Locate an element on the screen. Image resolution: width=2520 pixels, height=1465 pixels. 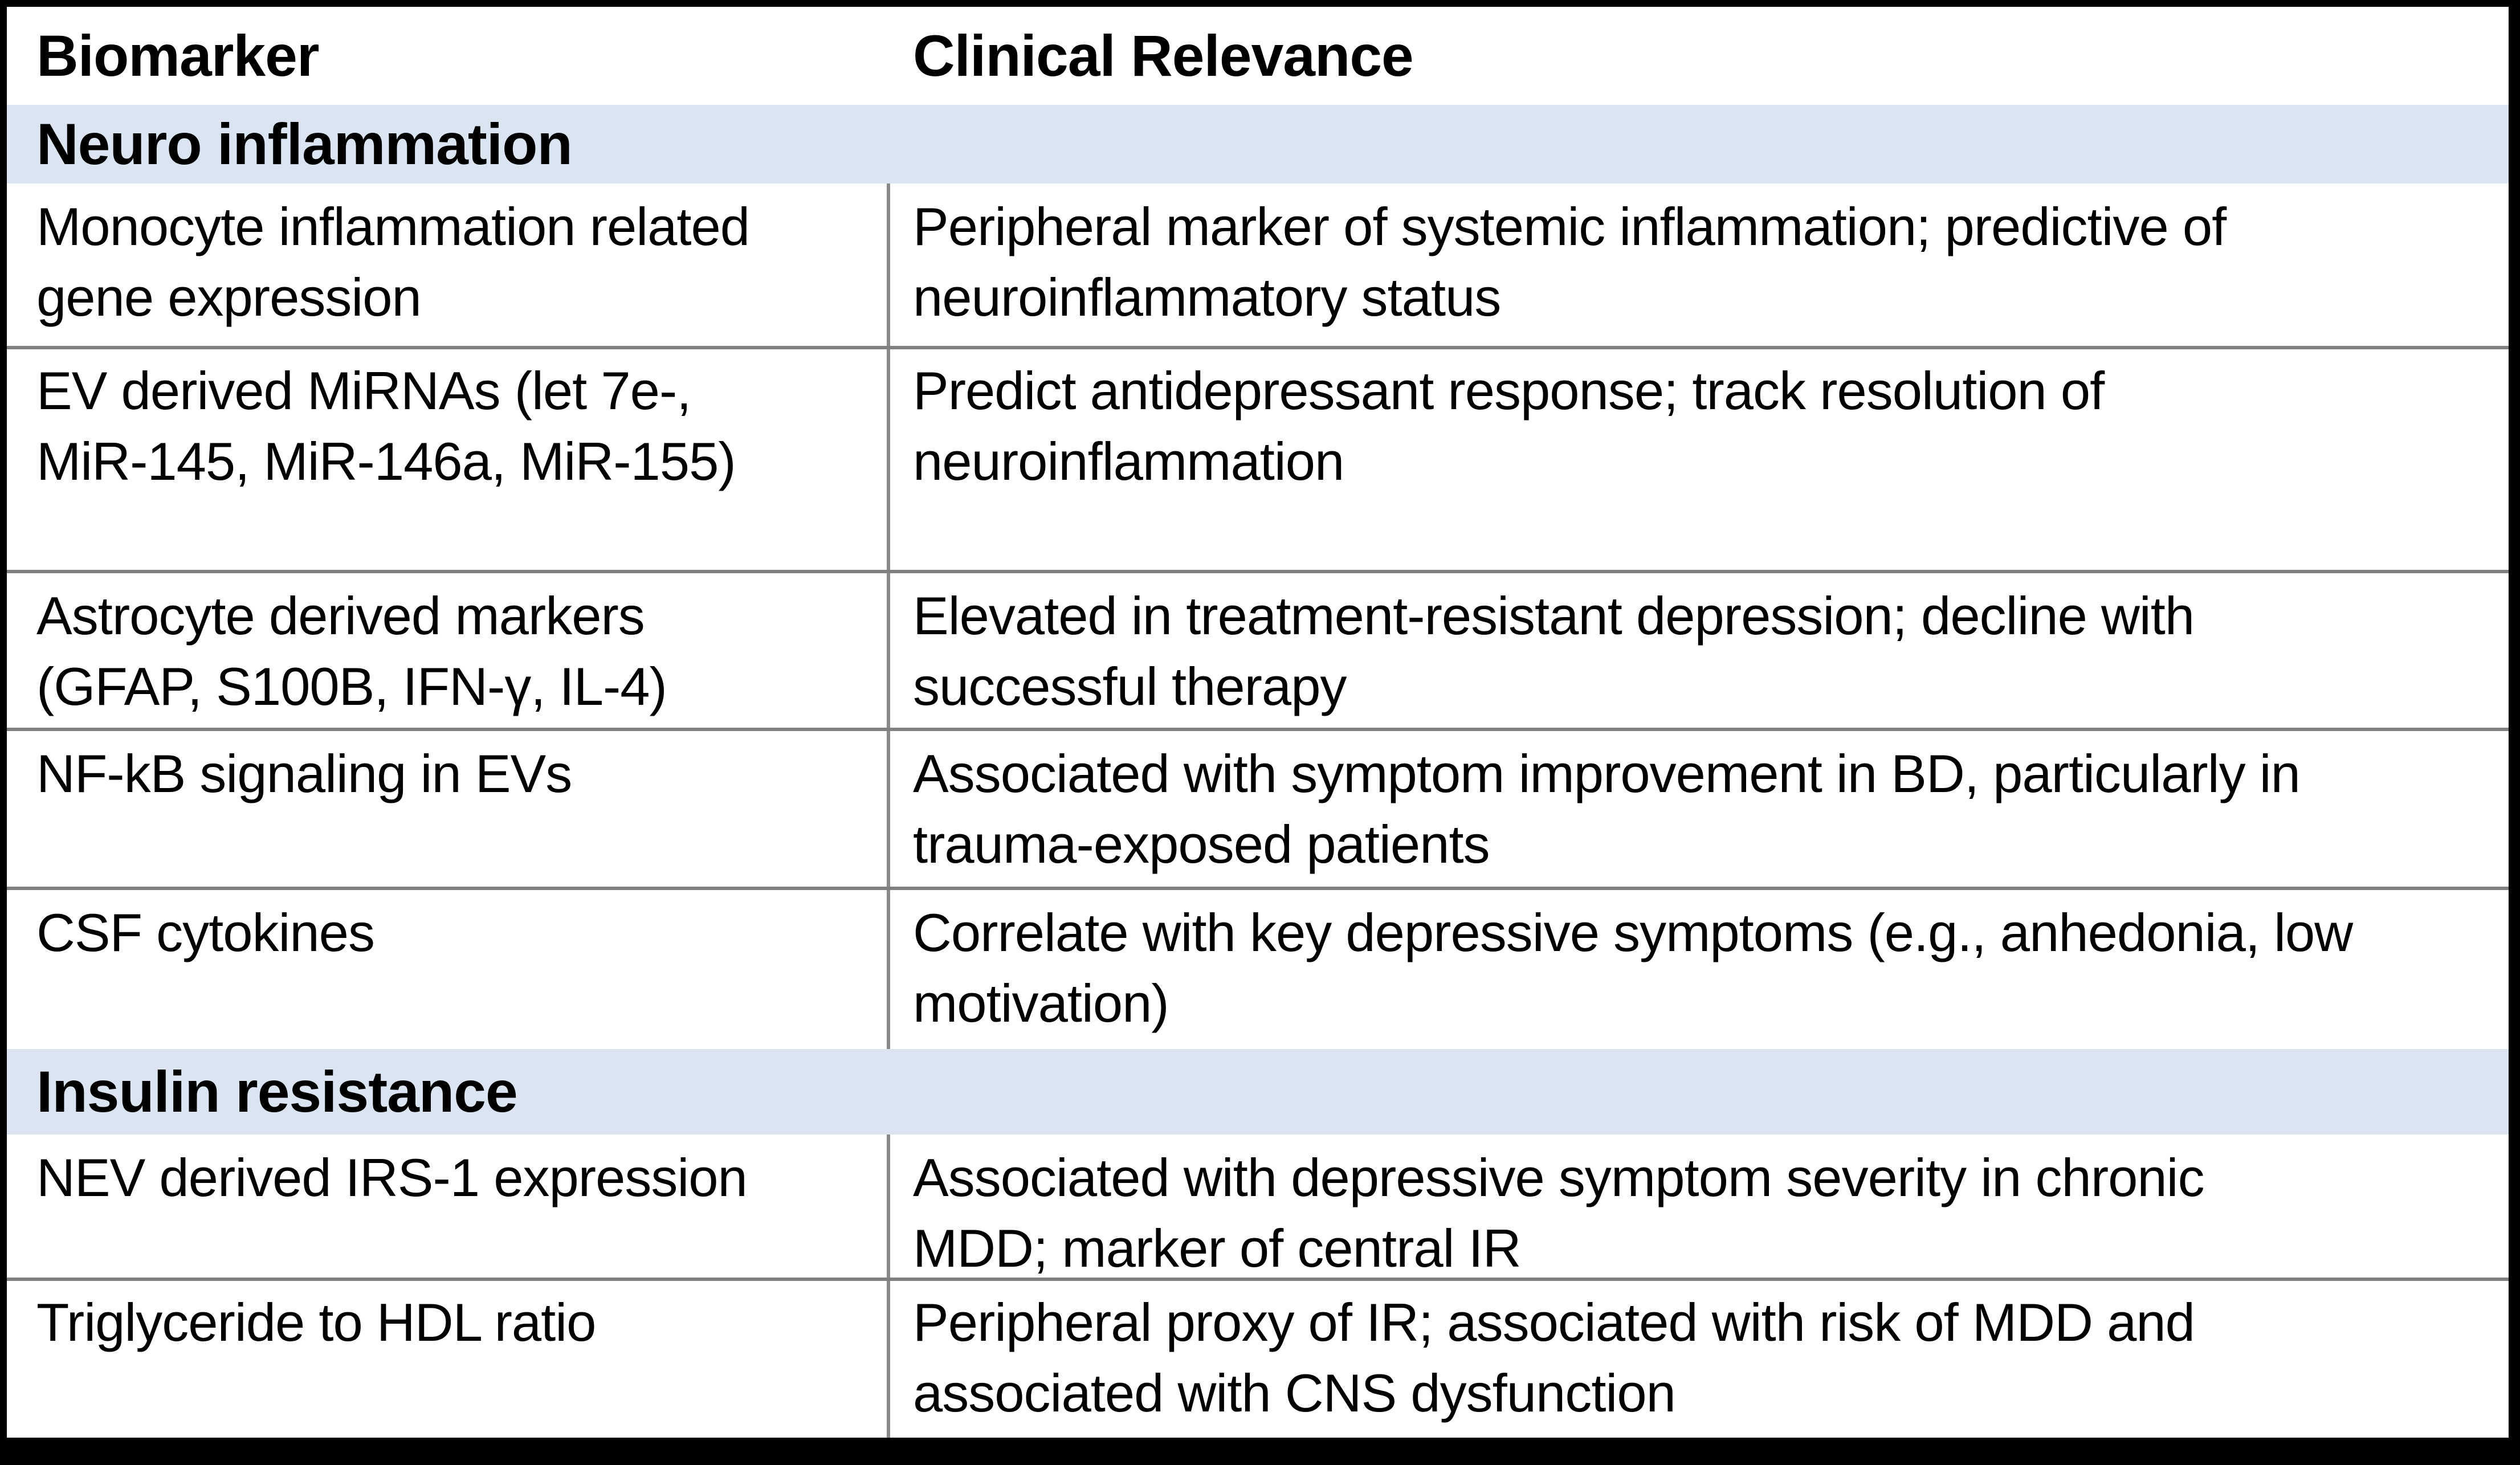
column-header-clinical-relevance: Clinical Relevance is located at coordinates (1163, 55).